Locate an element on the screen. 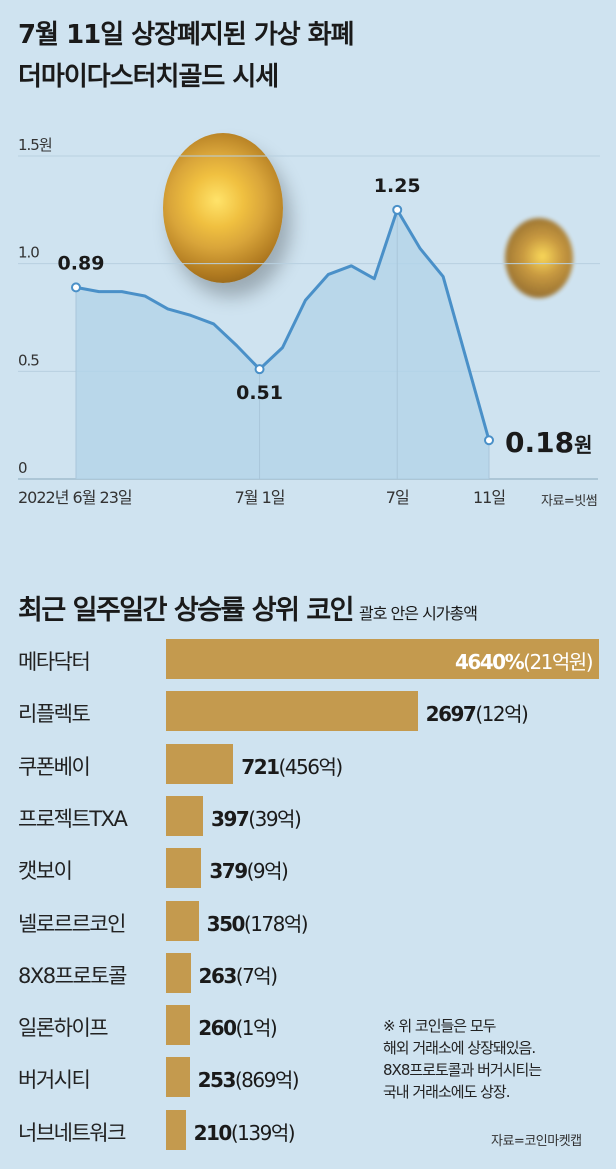  bar-value: 260(1억) is located at coordinates (237, 1028).